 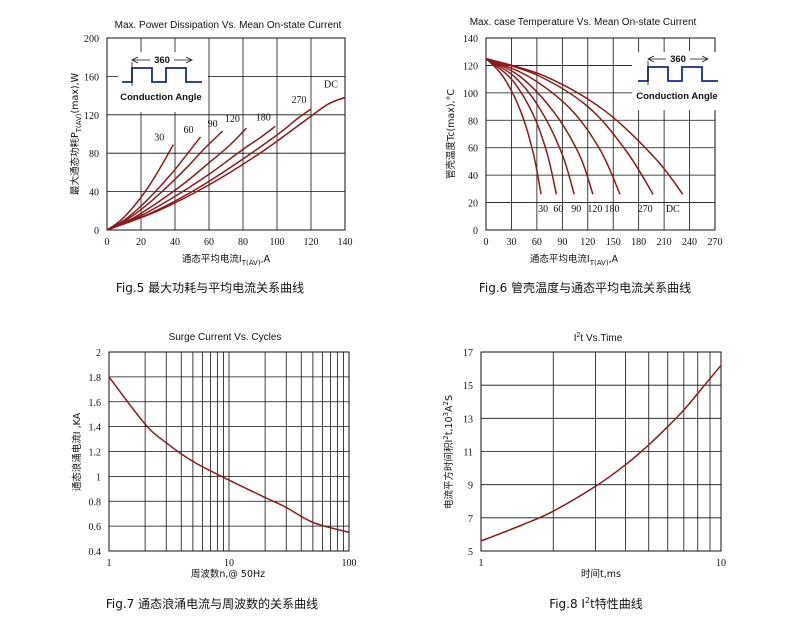 I want to click on fig6-inset-label-bg, so click(x=678, y=58).